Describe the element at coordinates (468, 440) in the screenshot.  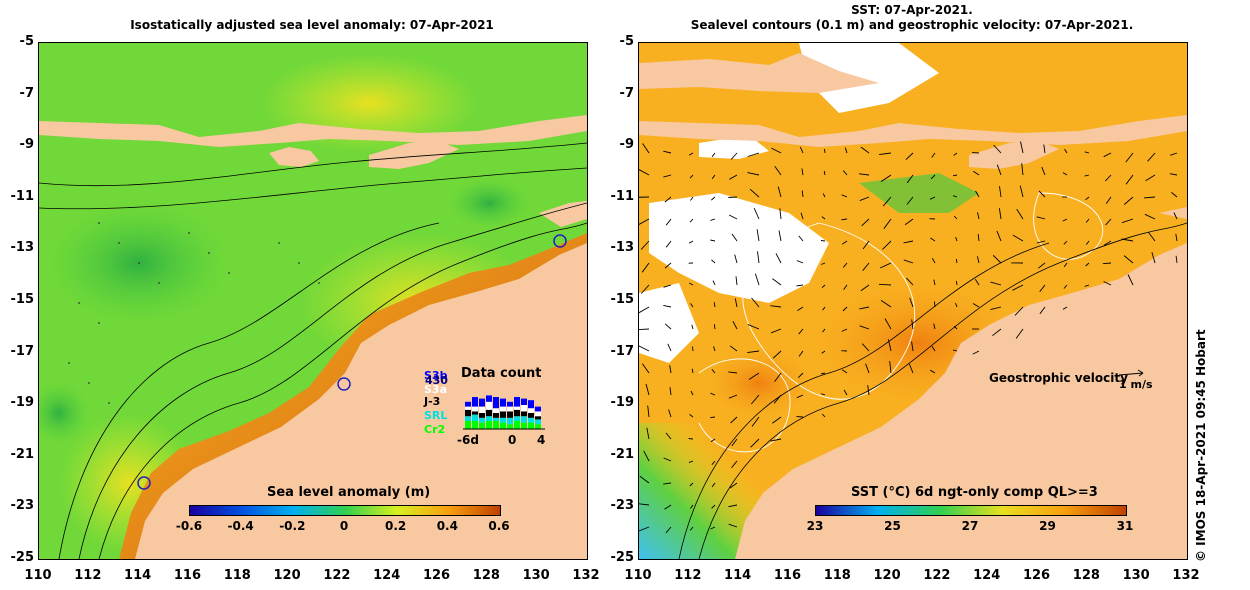
I see `data-count-xtick: -6d` at that location.